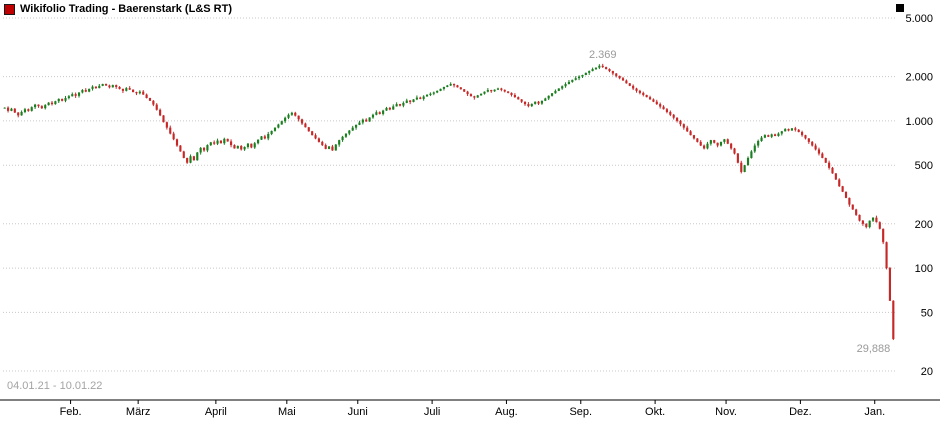 The width and height of the screenshot is (940, 435). Describe the element at coordinates (919, 122) in the screenshot. I see `y-axis-label: 1.000` at that location.